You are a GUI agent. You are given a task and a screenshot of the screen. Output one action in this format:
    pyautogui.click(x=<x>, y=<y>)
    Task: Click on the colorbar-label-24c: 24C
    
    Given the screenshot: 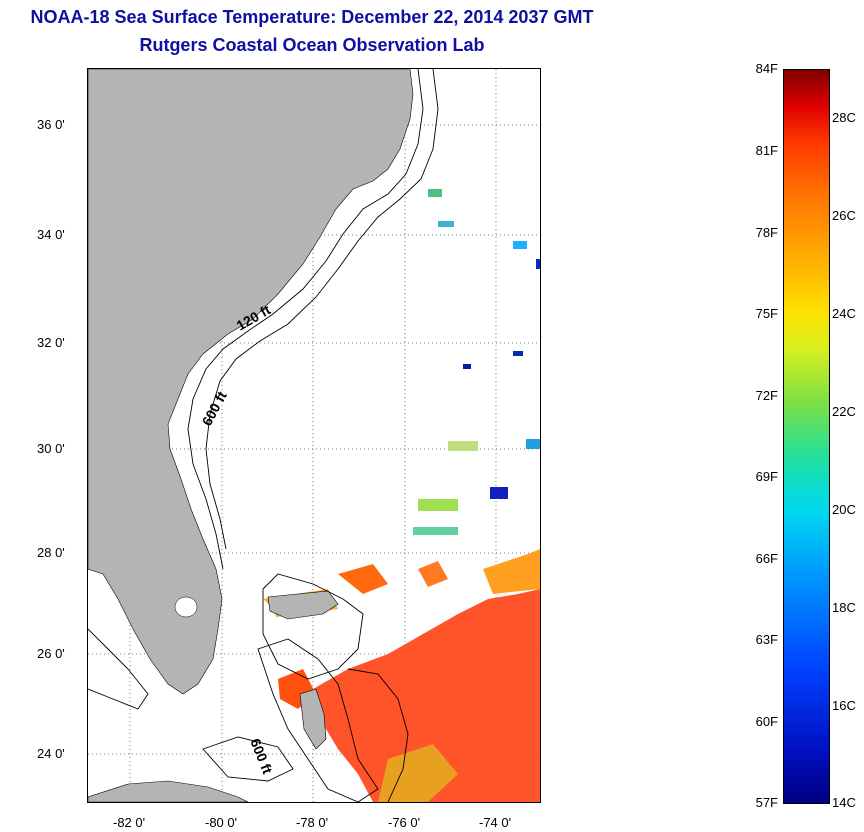 What is the action you would take?
    pyautogui.click(x=844, y=313)
    